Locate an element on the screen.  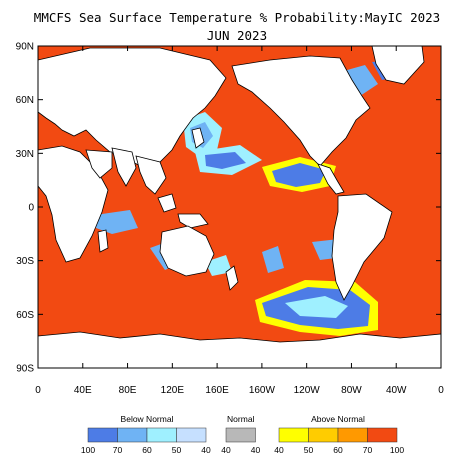
patch-northeast-pacific-core is located at coordinates (299, 175).